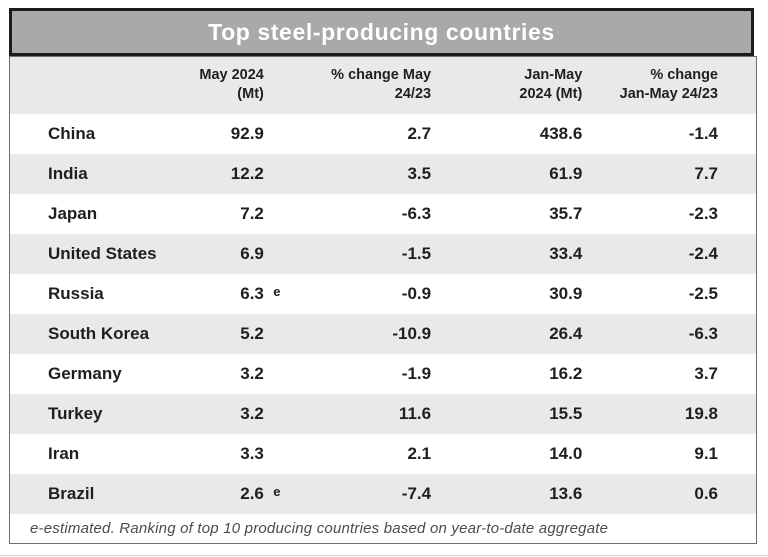 This screenshot has width=768, height=557. What do you see at coordinates (250, 94) in the screenshot?
I see `header-line: (Mt)` at bounding box center [250, 94].